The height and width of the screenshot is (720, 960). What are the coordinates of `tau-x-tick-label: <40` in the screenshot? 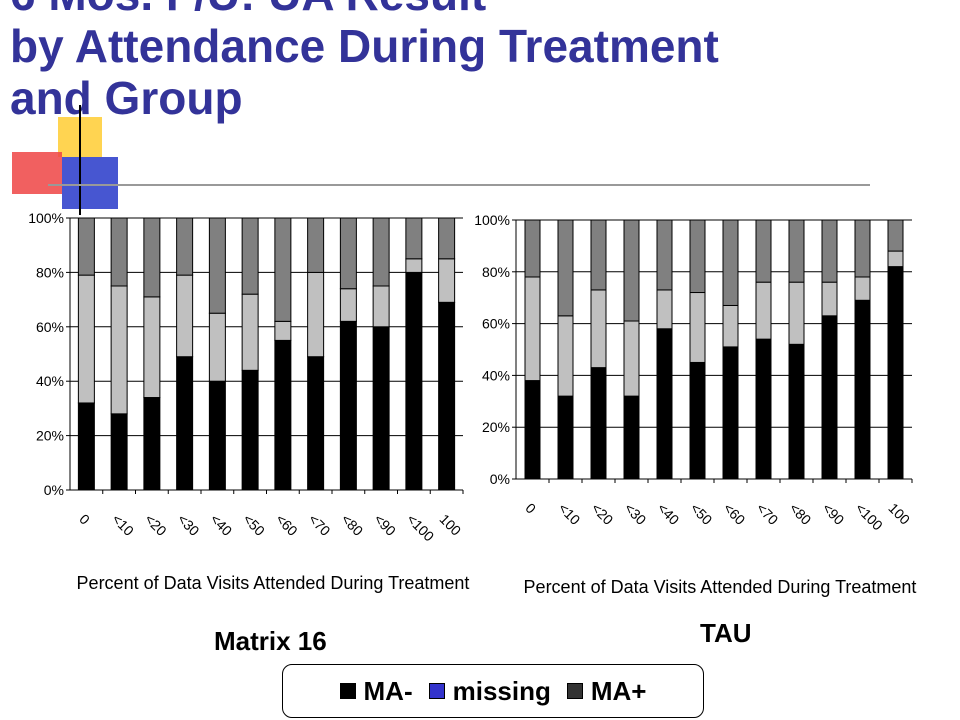 It's located at (668, 514).